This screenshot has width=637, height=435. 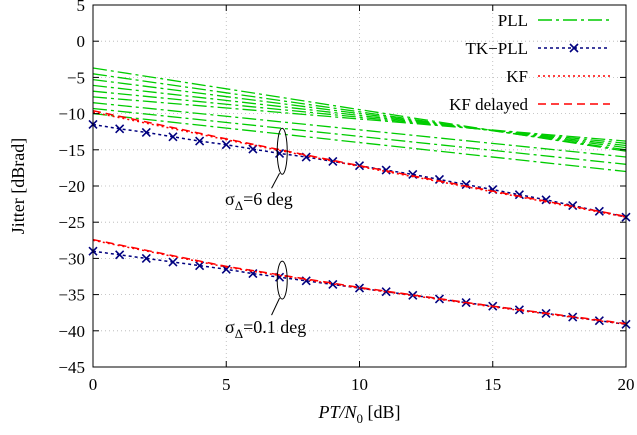 What do you see at coordinates (517, 76) in the screenshot?
I see `legend-label: KF` at bounding box center [517, 76].